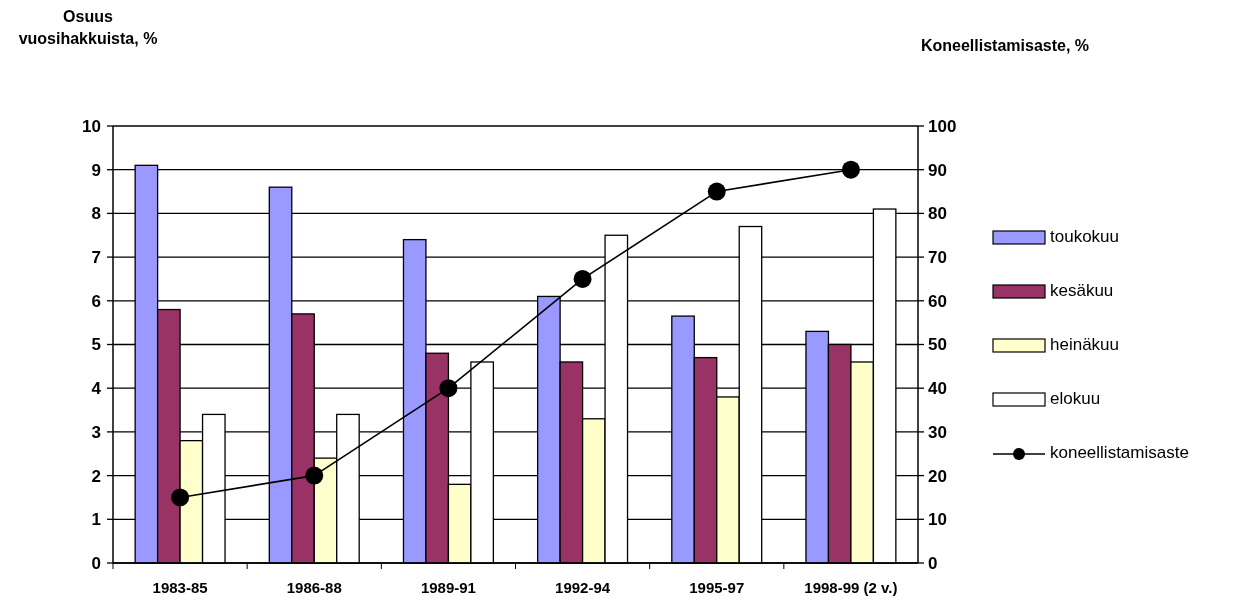 This screenshot has height=612, width=1235. What do you see at coordinates (448, 587) in the screenshot?
I see `x-tick-label: 1989-91` at bounding box center [448, 587].